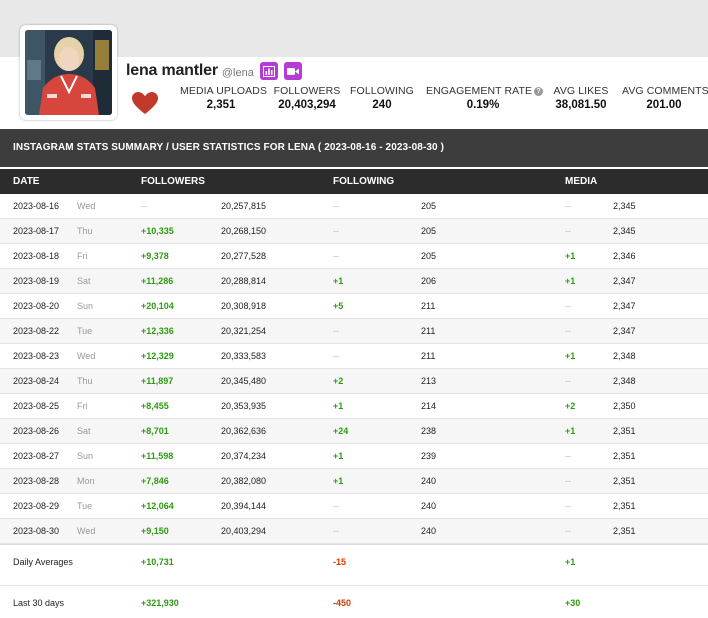 Image resolution: width=708 pixels, height=618 pixels. Describe the element at coordinates (307, 91) in the screenshot. I see `stat-label: FOLLOWERS` at that location.